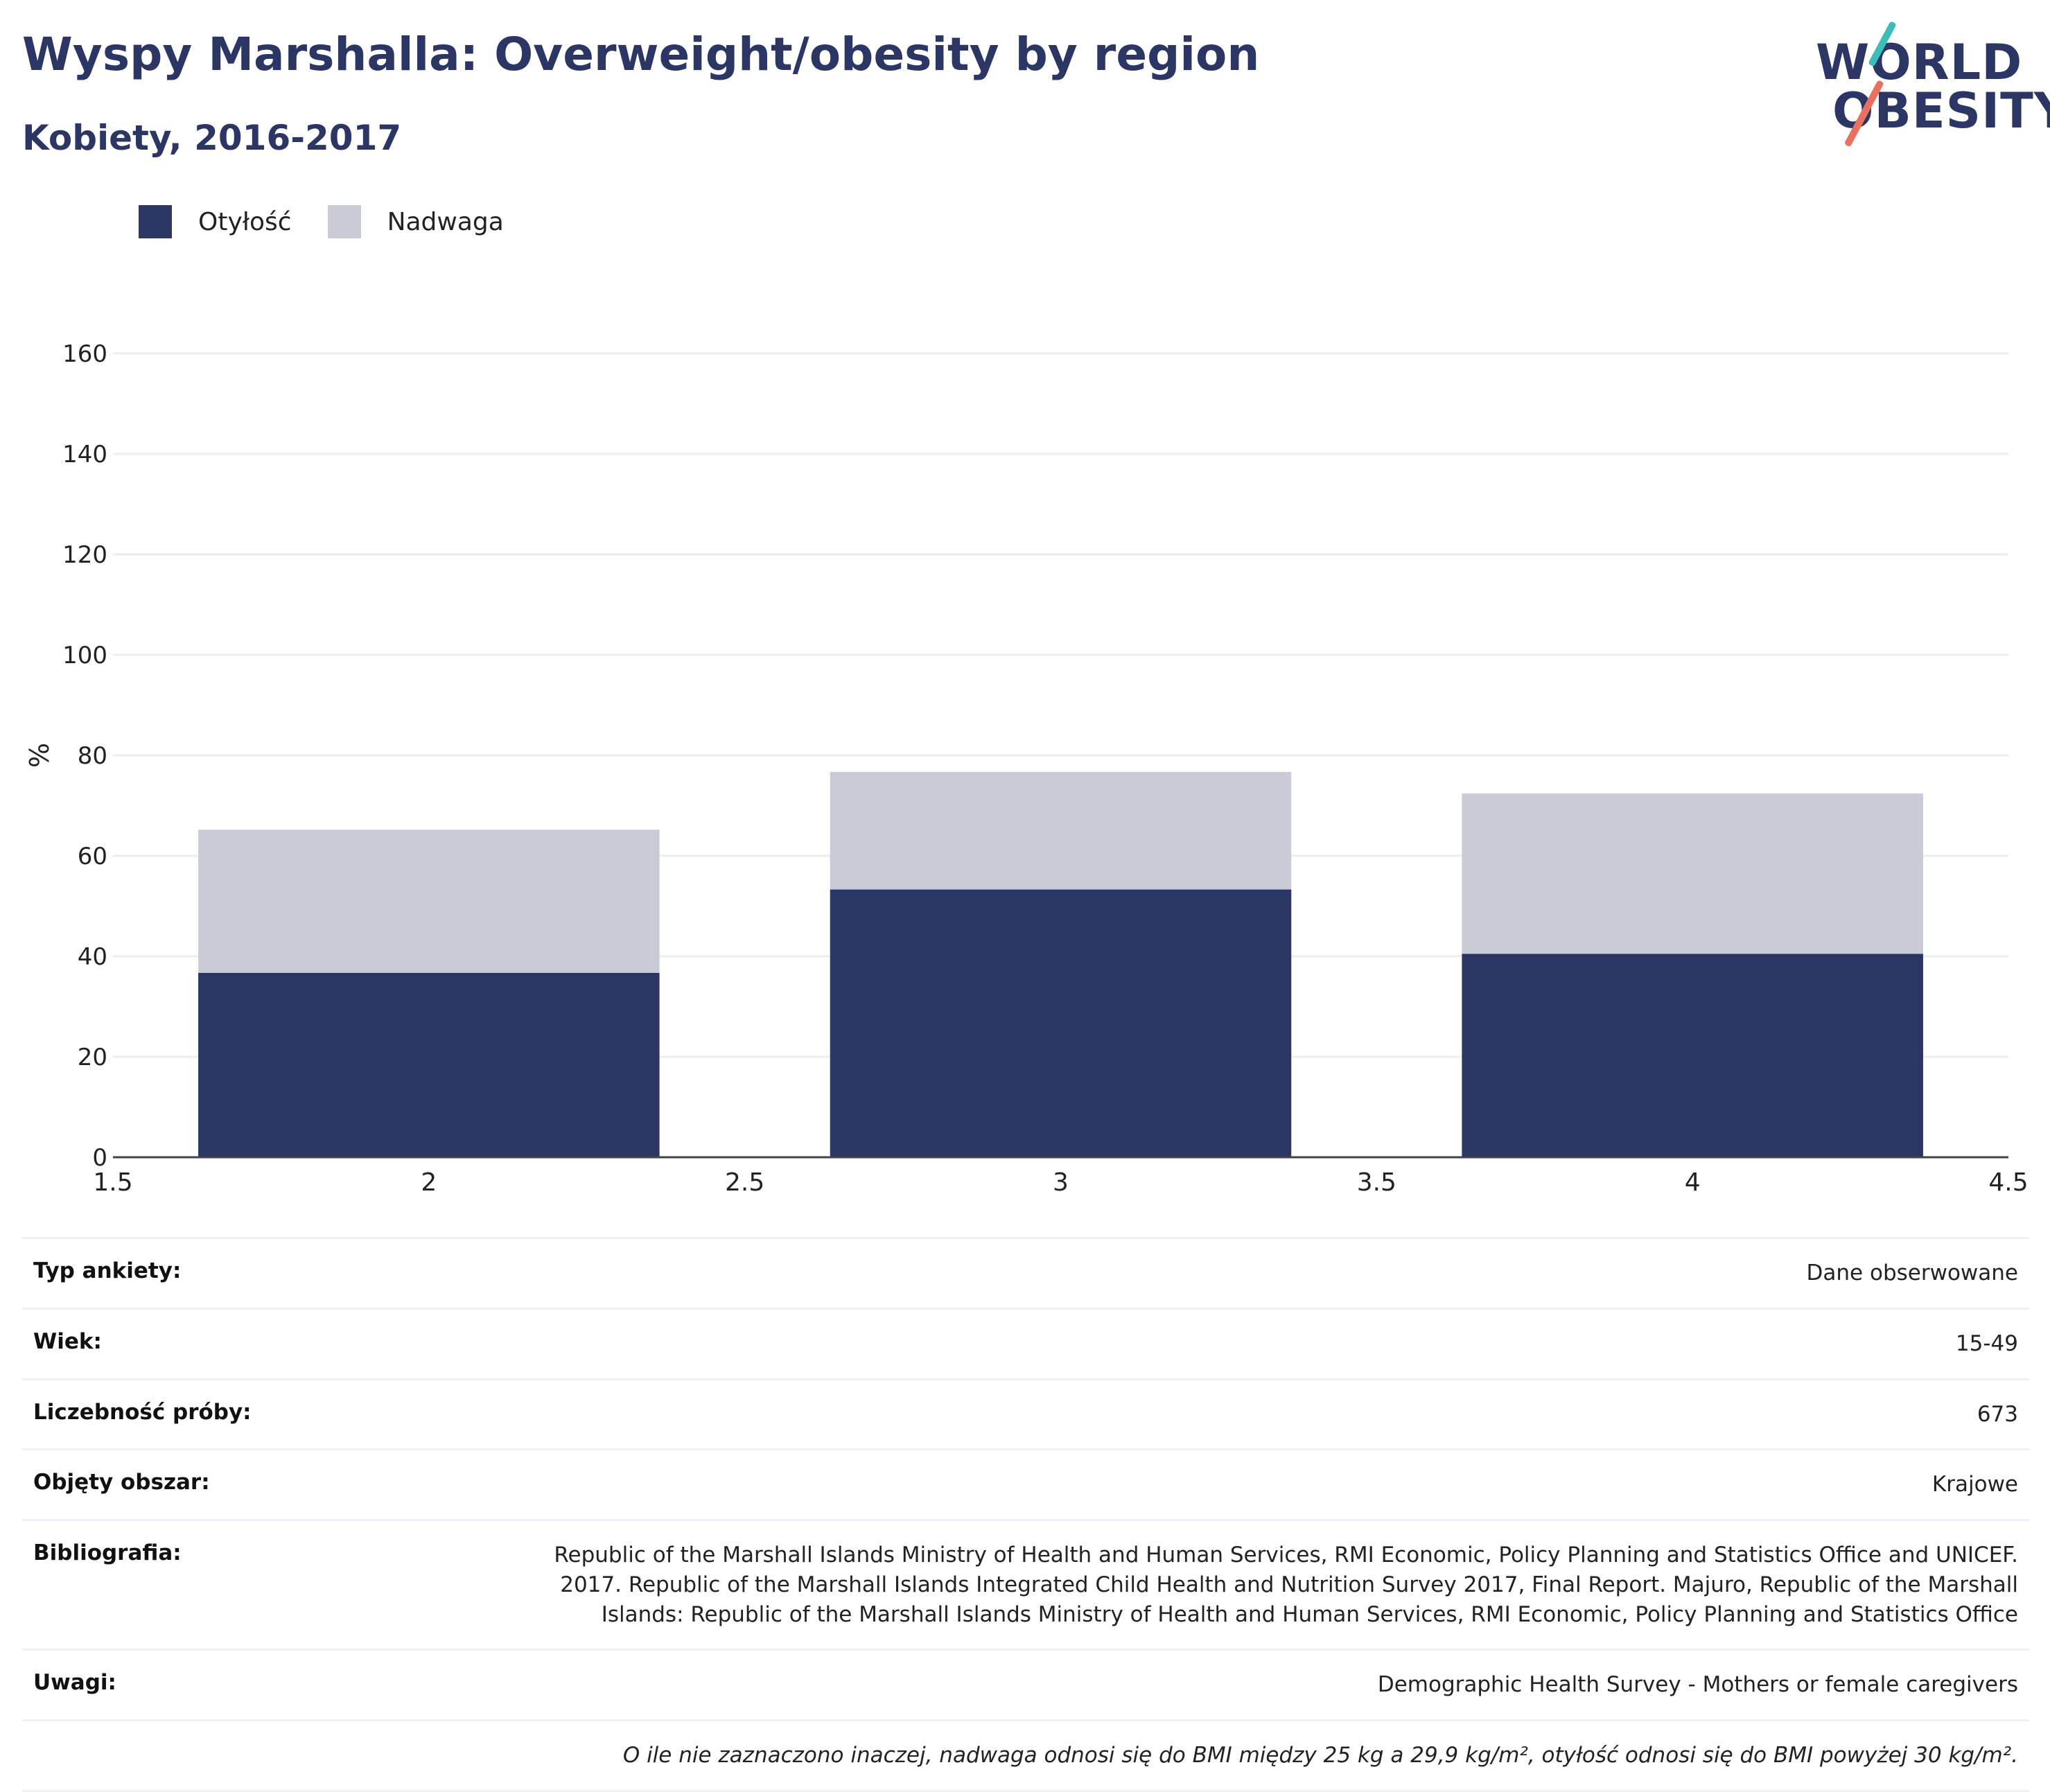  What do you see at coordinates (1376, 1180) in the screenshot?
I see `x-tick-label: 3.5` at bounding box center [1376, 1180].